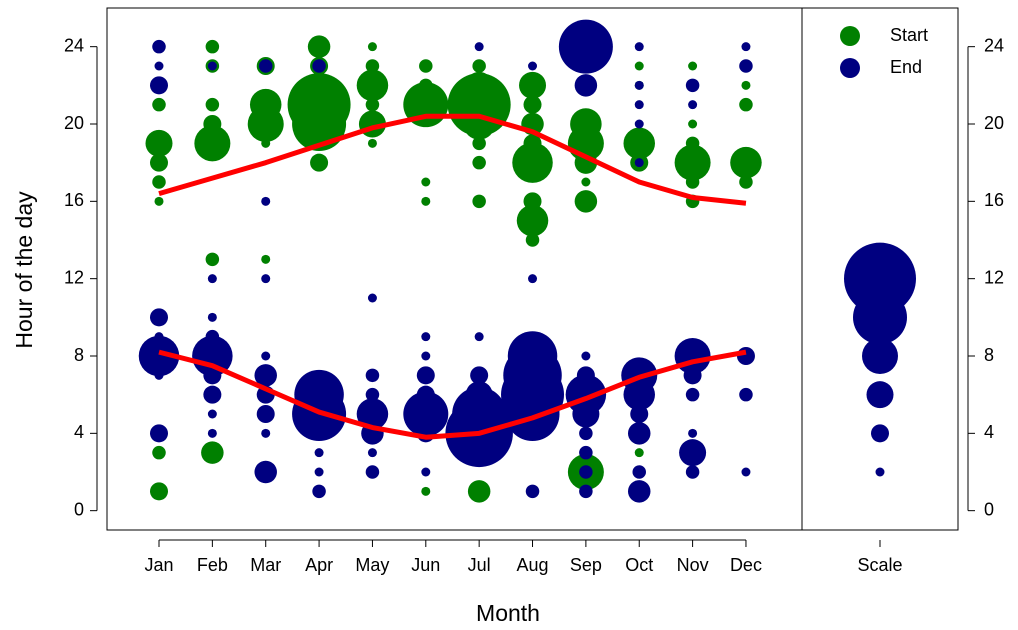  I want to click on scale-label: Scale, so click(879, 565).